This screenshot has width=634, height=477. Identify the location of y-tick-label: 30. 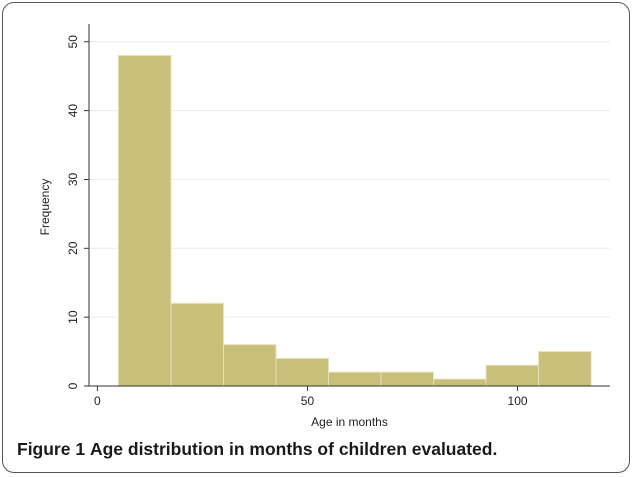
(73, 179).